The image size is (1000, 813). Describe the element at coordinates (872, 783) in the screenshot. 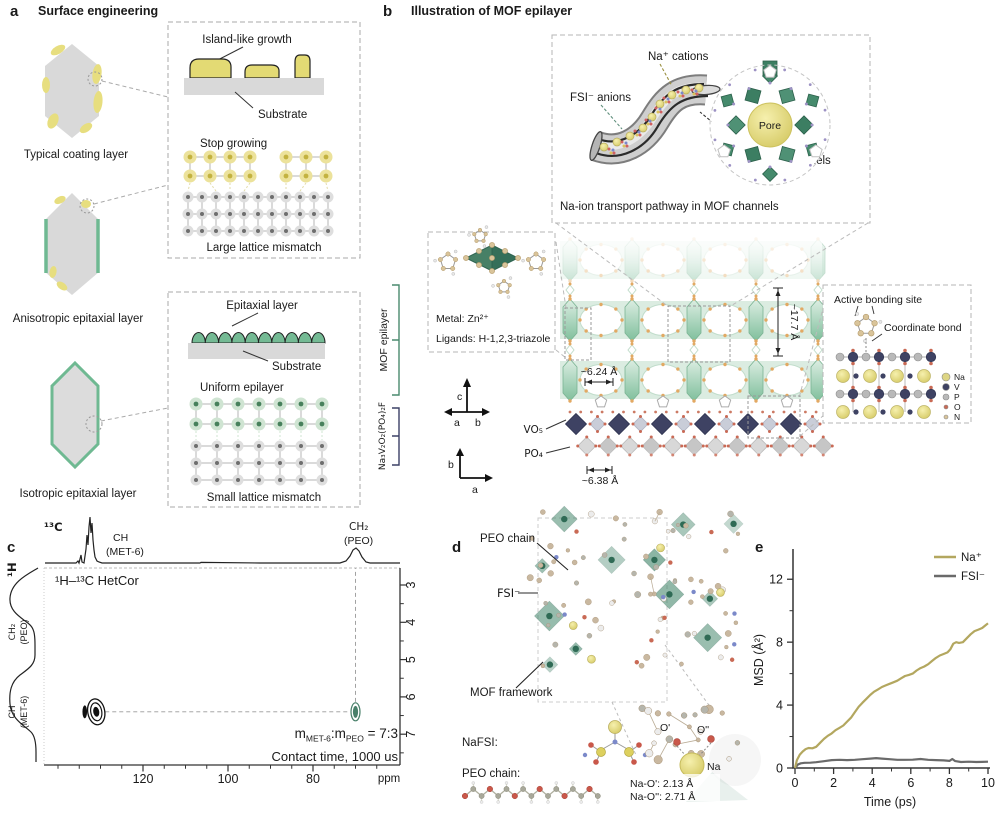

I see `msd-xtick-label: 4` at that location.